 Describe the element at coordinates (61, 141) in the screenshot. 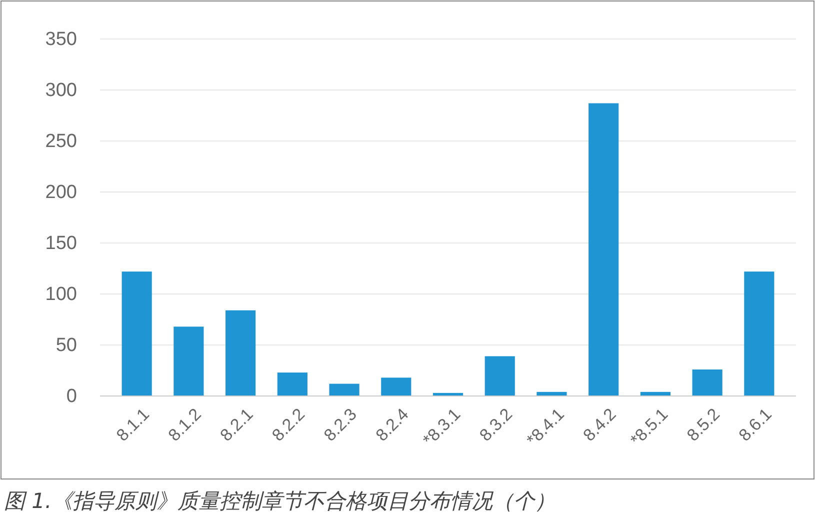

I see `y-tick-label: 250` at that location.